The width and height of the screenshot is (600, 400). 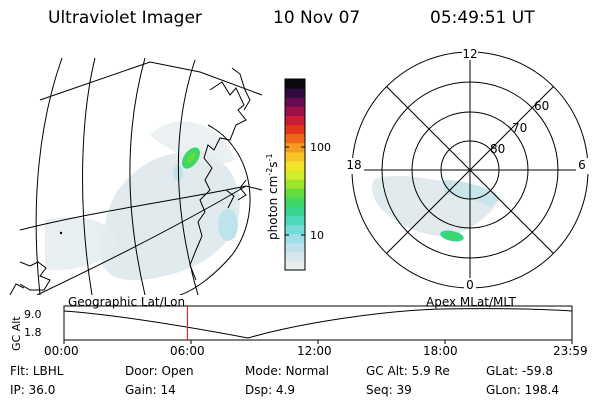 What do you see at coordinates (48, 371) in the screenshot?
I see `filter-value: LBHL` at bounding box center [48, 371].